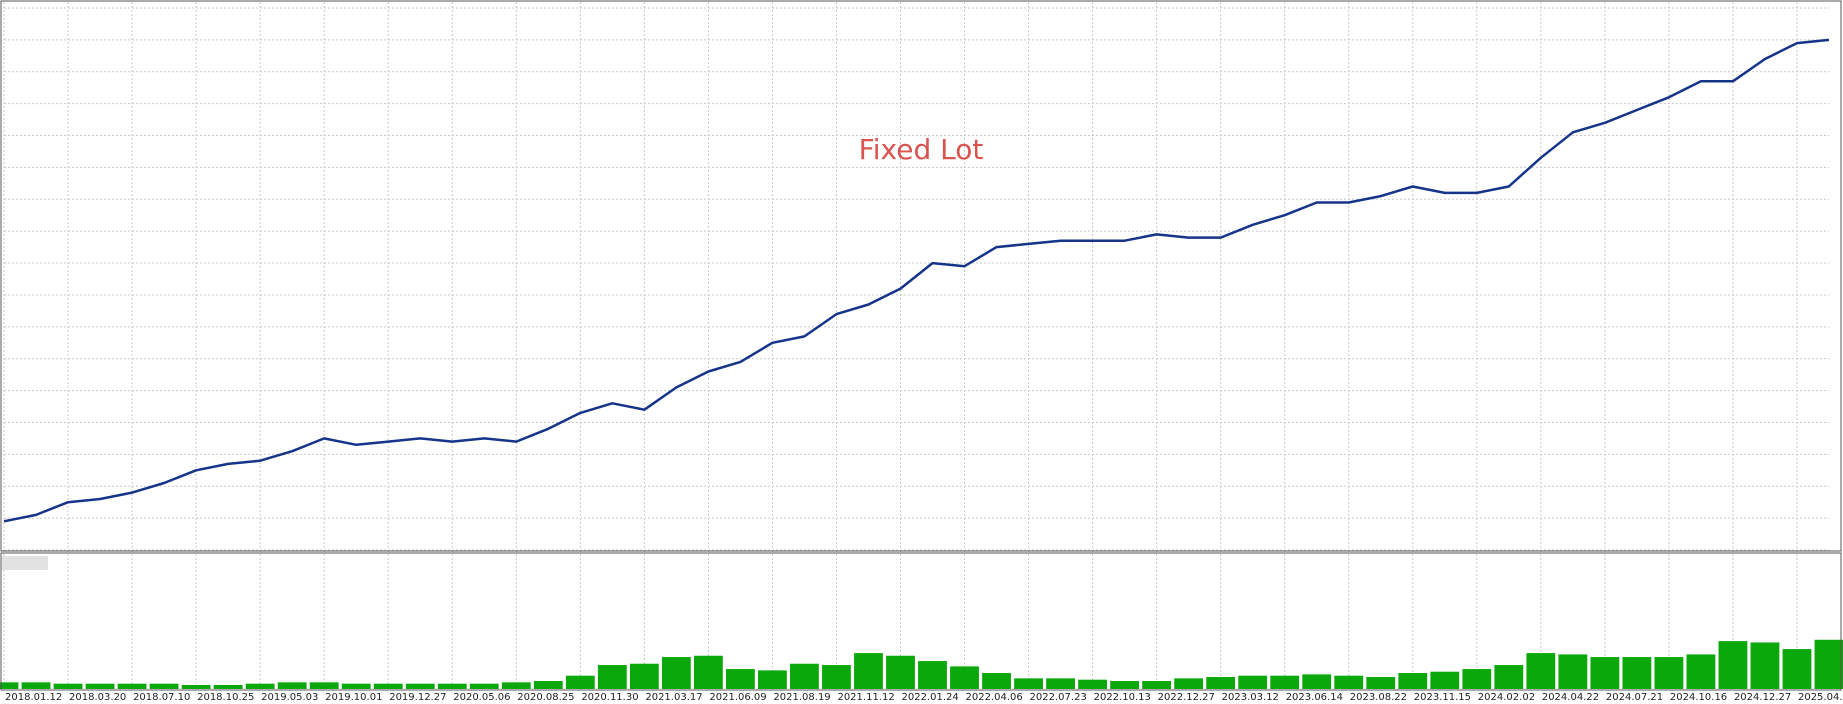 Image resolution: width=1843 pixels, height=704 pixels. Describe the element at coordinates (1250, 697) in the screenshot. I see `x-tick-label: 2023.03.12` at that location.